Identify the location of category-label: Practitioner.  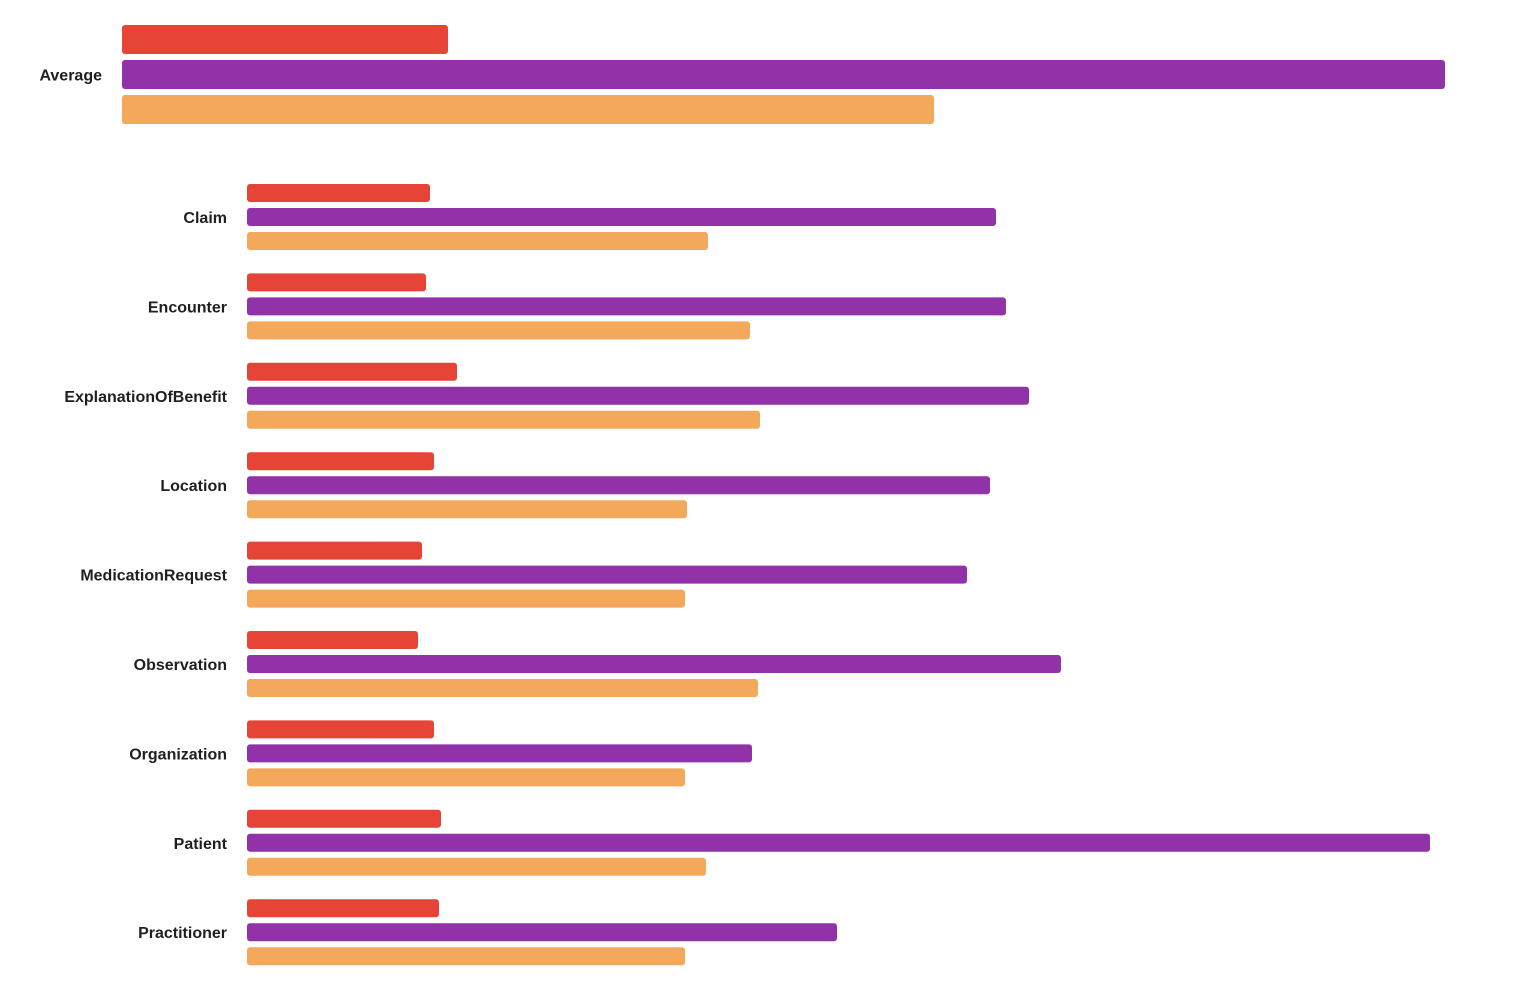
(182, 933).